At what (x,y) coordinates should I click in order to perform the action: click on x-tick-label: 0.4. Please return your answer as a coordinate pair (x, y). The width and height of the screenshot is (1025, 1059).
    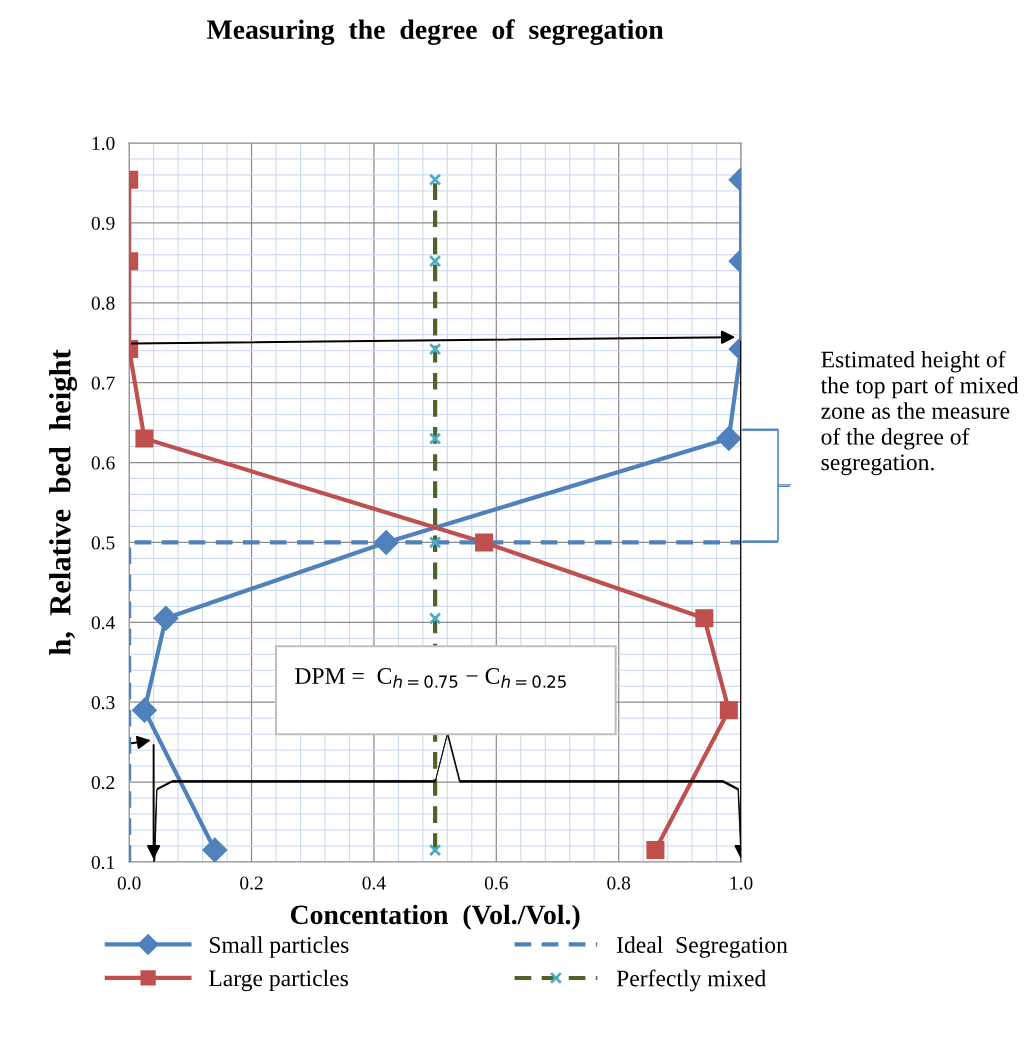
    Looking at the image, I should click on (374, 883).